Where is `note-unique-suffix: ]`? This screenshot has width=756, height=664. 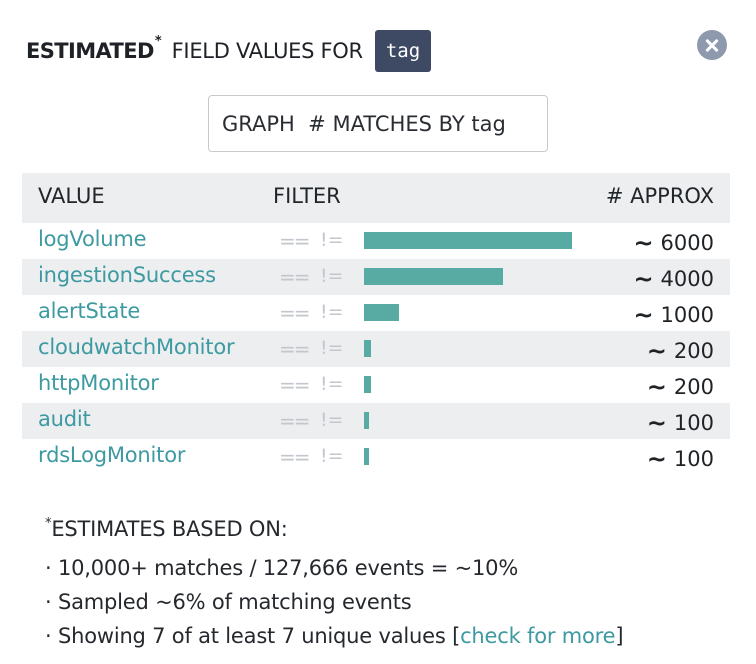 note-unique-suffix: ] is located at coordinates (619, 636).